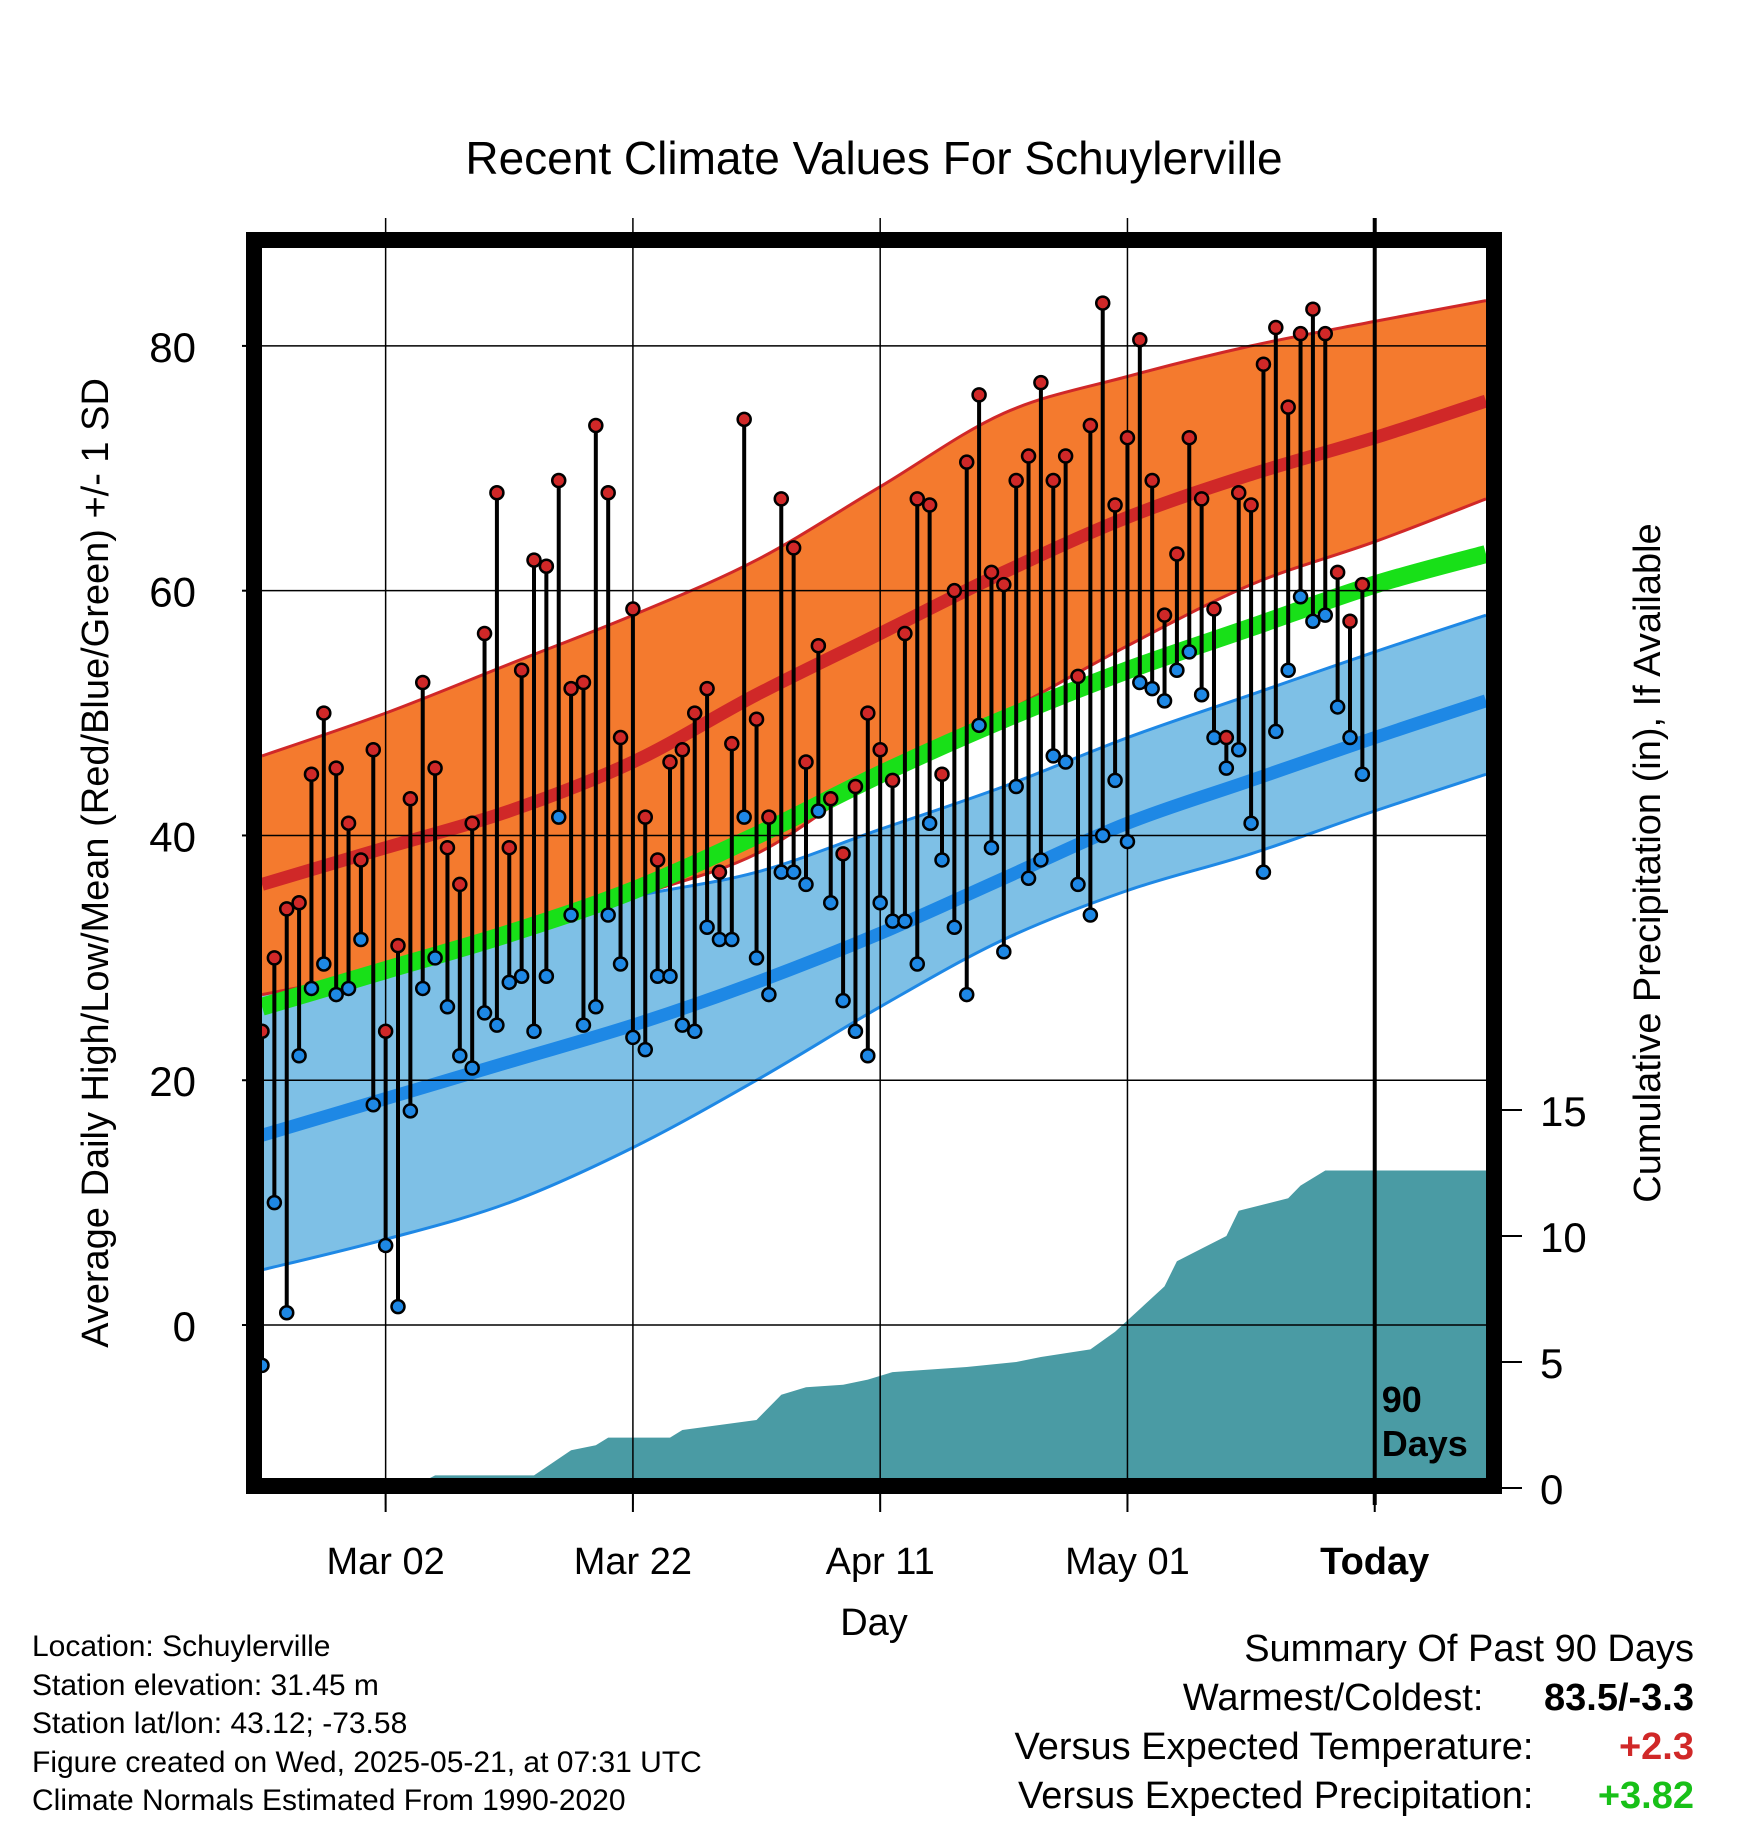 Image resolution: width=1748 pixels, height=1828 pixels. I want to click on summary-warmest-row: Warmest/Coldest: 83.5/-3.3, so click(1354, 1698).